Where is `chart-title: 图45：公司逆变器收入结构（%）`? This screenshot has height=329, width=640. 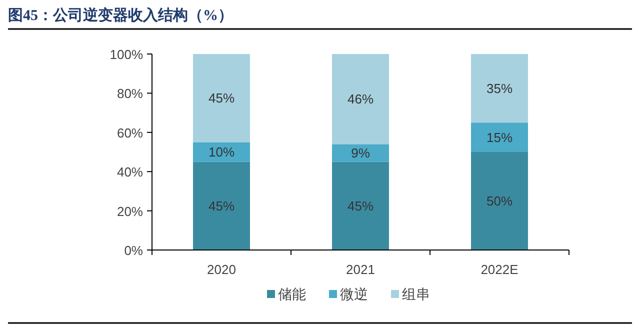
chart-title: 图45：公司逆变器收入结构（%） is located at coordinates (120, 15).